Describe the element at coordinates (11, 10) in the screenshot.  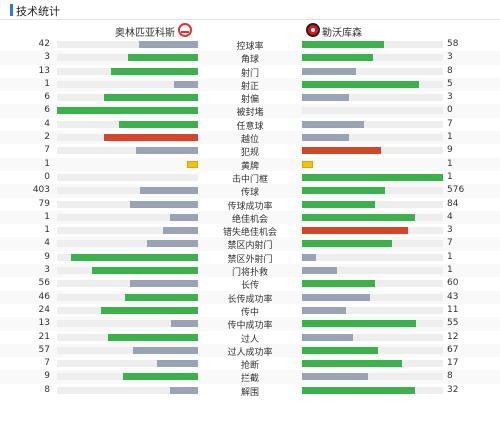
I see `header-accent-bar` at that location.